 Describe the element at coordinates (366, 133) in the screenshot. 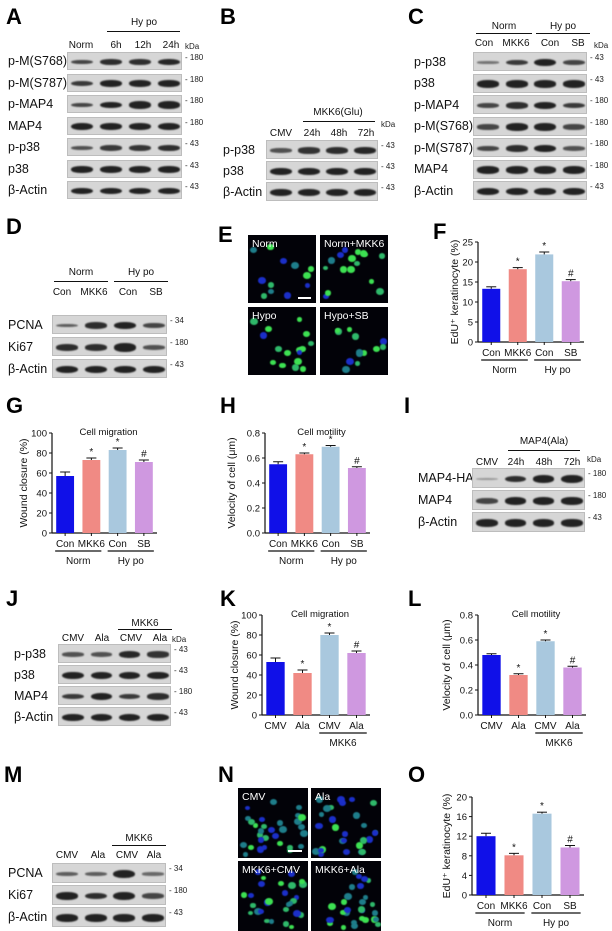

I see `lane-label: 72h` at that location.